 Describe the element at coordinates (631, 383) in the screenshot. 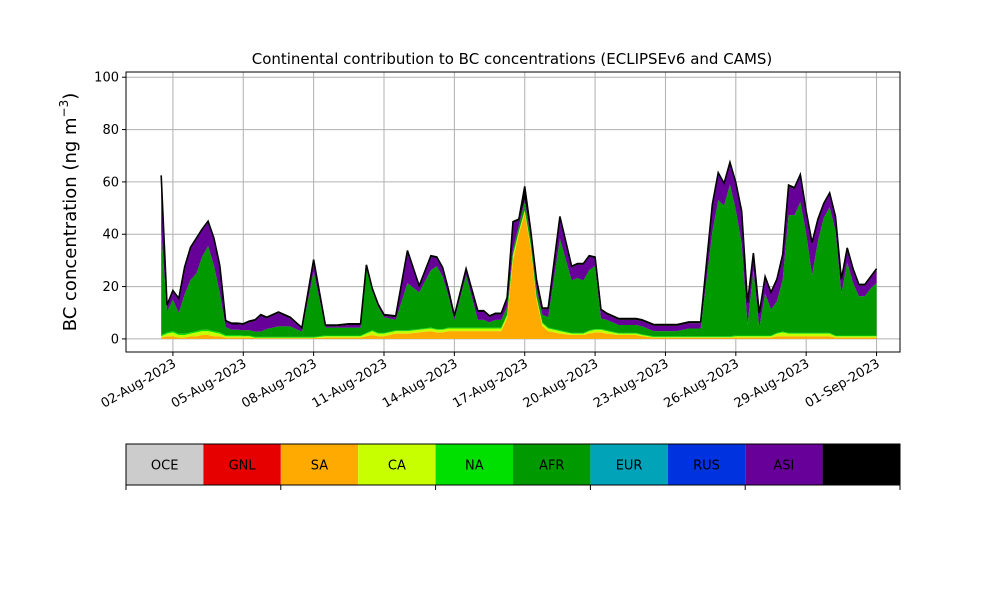

I see `x-tick-label: 23-Aug-2023` at that location.